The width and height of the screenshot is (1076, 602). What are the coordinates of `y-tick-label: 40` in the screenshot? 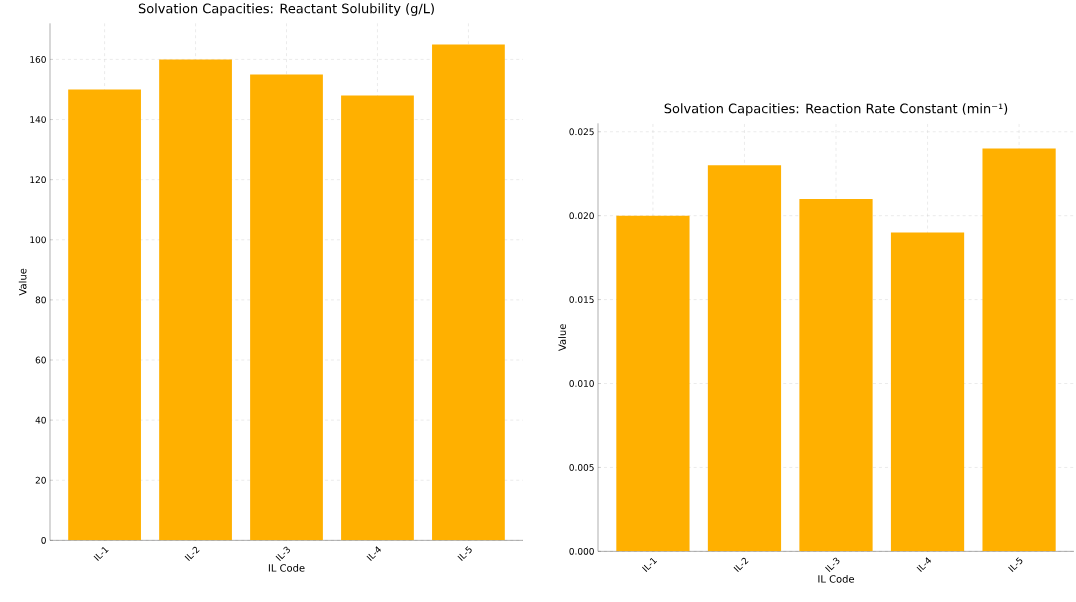 It's located at (40, 420).